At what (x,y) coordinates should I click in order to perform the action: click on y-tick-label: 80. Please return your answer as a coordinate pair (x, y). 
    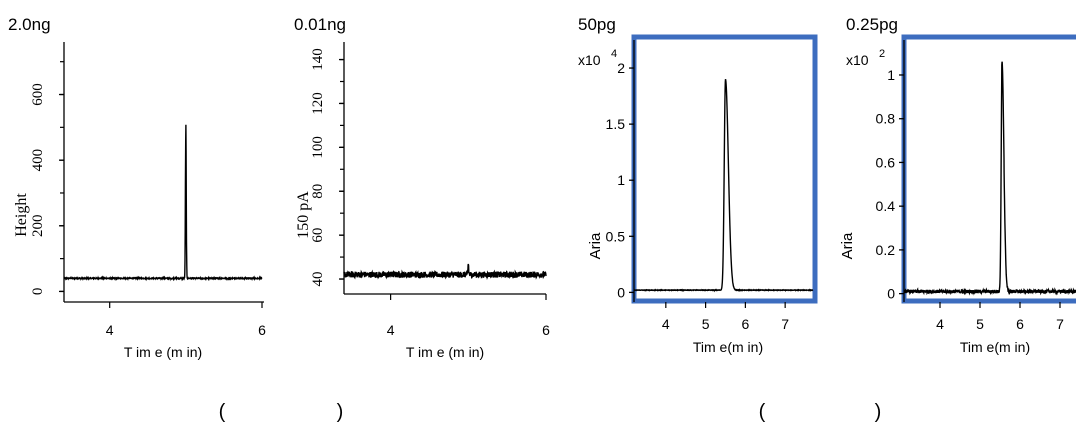
    Looking at the image, I should click on (318, 191).